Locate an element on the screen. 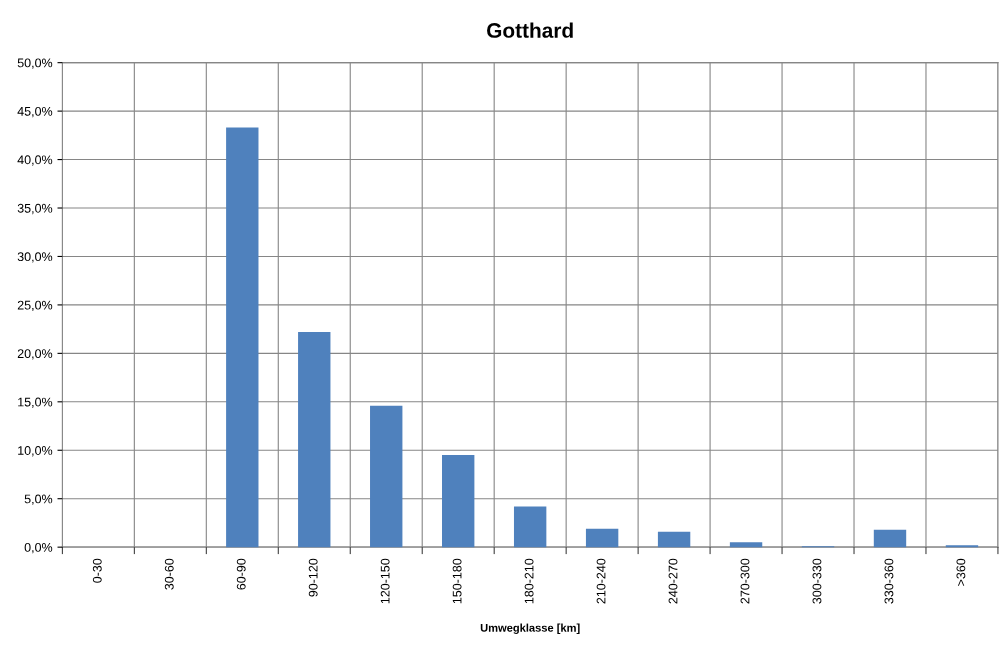 The height and width of the screenshot is (646, 1006). x-tick-label: 240-270 is located at coordinates (673, 581).